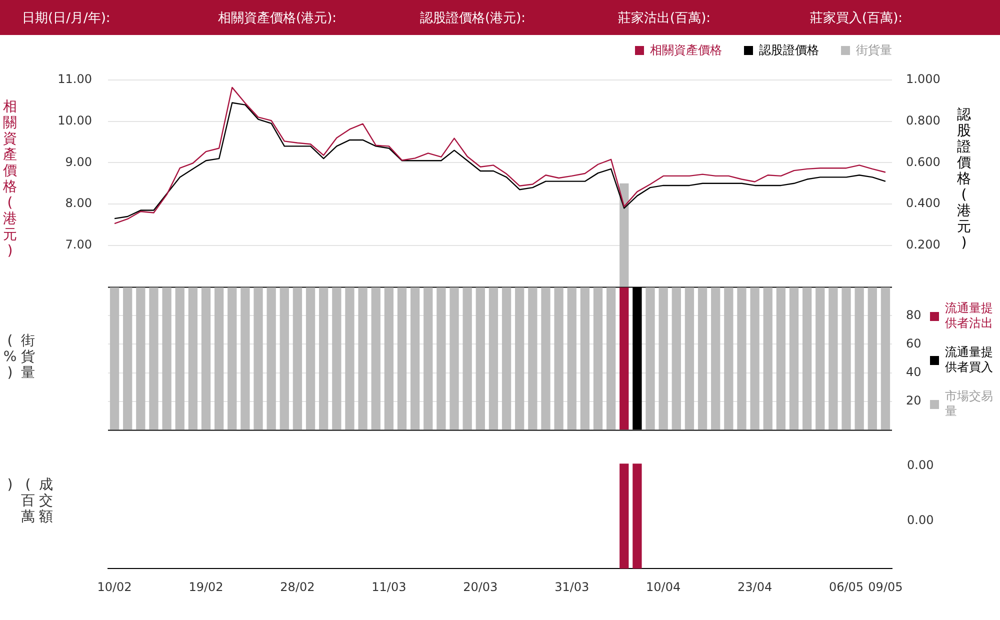  Describe the element at coordinates (885, 587) in the screenshot. I see `x-tick-label: 09/05` at that location.